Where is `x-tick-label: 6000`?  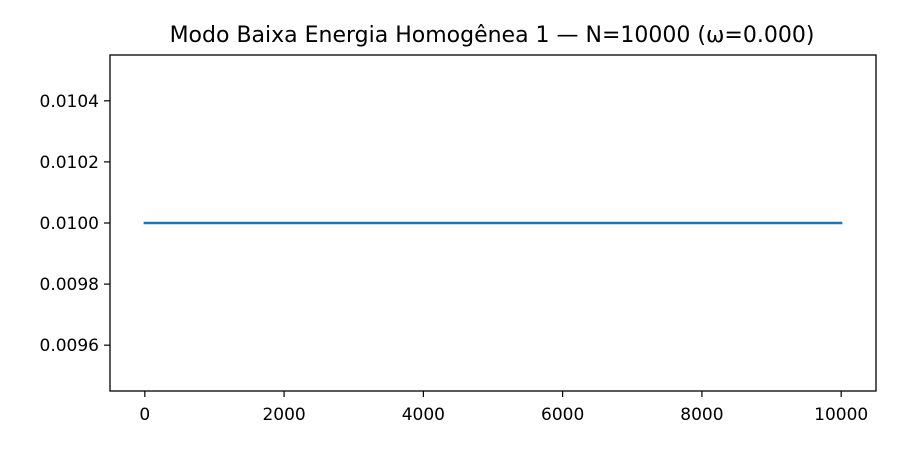 x-tick-label: 6000 is located at coordinates (562, 415).